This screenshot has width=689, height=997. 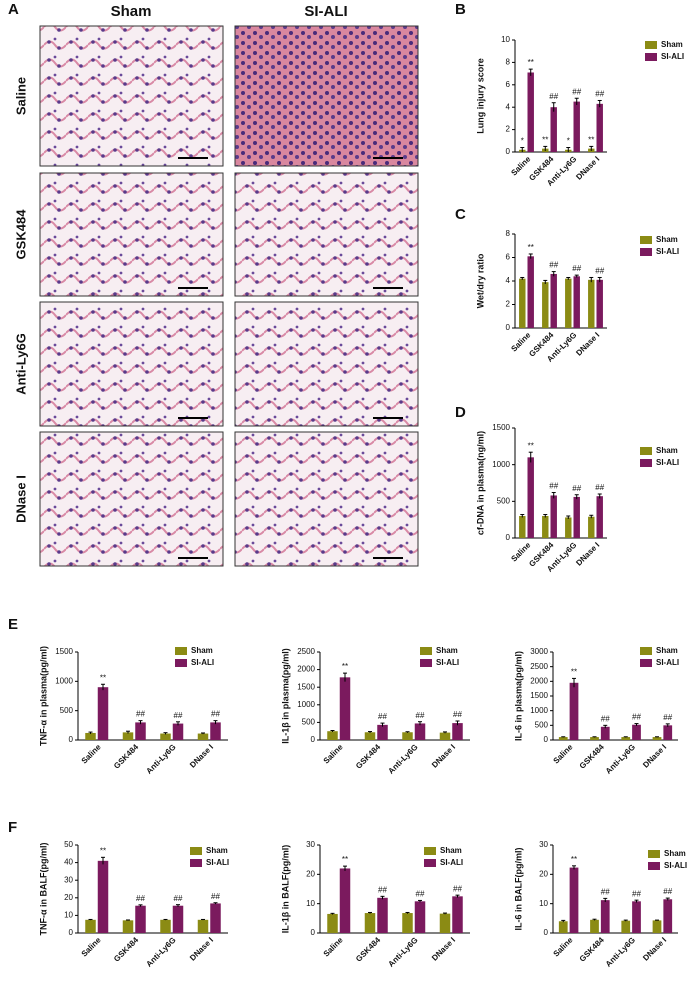 I want to click on y-axis-label: IL-1β in plasma(pg/ml), so click(x=285, y=696).